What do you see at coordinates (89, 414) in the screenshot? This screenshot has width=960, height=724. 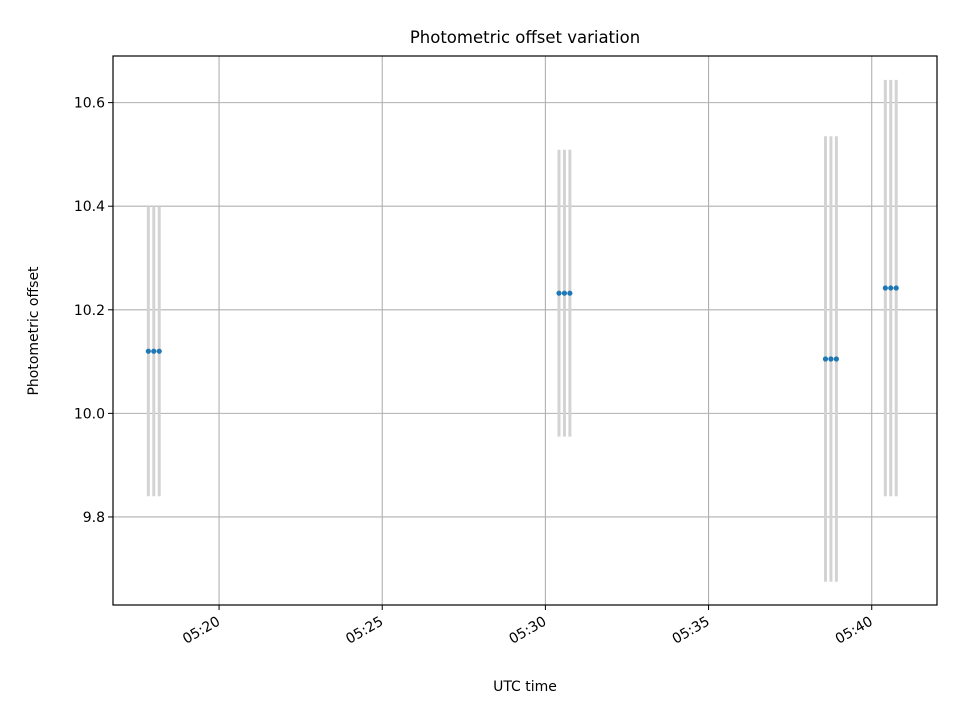 I see `y-tick-label: 10.0` at bounding box center [89, 414].